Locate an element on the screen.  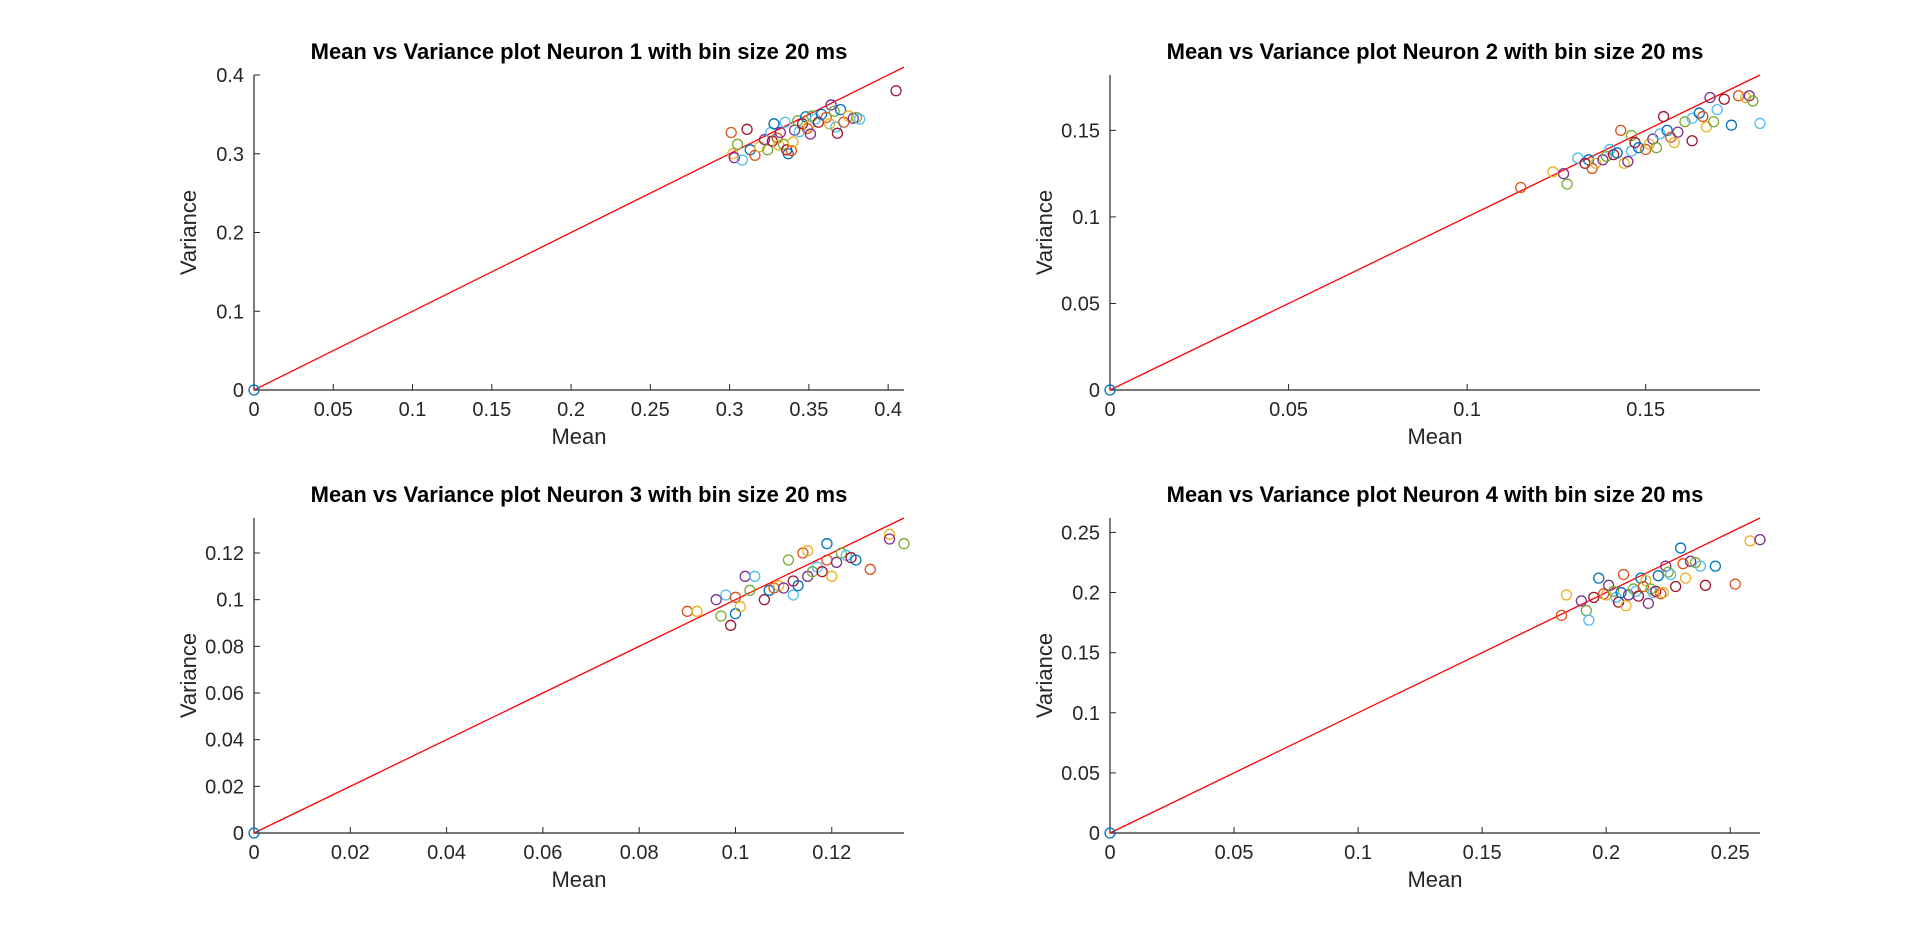
x-tick-label: 0.4 is located at coordinates (888, 410).